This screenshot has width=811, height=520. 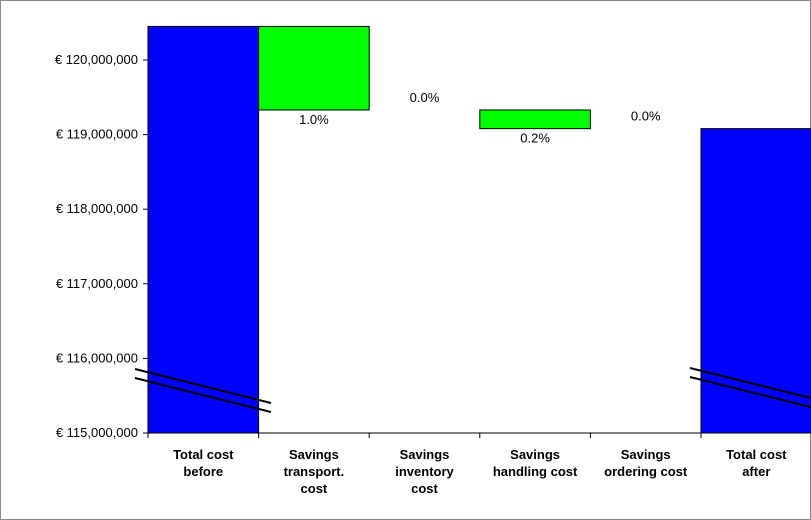 I want to click on category-label-line: transport., so click(x=314, y=471).